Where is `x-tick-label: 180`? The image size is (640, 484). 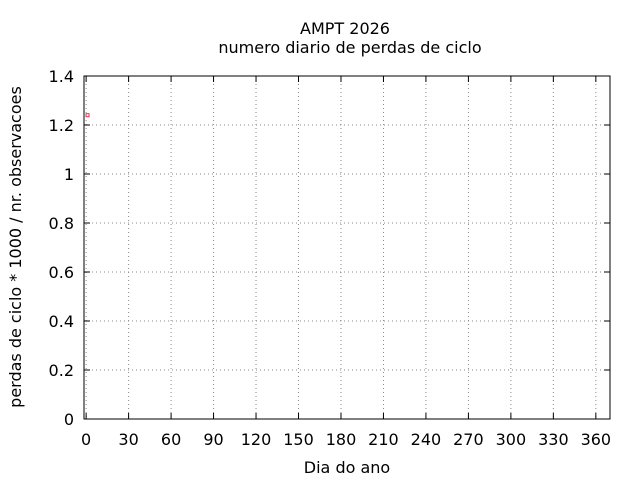
x-tick-label: 180 is located at coordinates (341, 439).